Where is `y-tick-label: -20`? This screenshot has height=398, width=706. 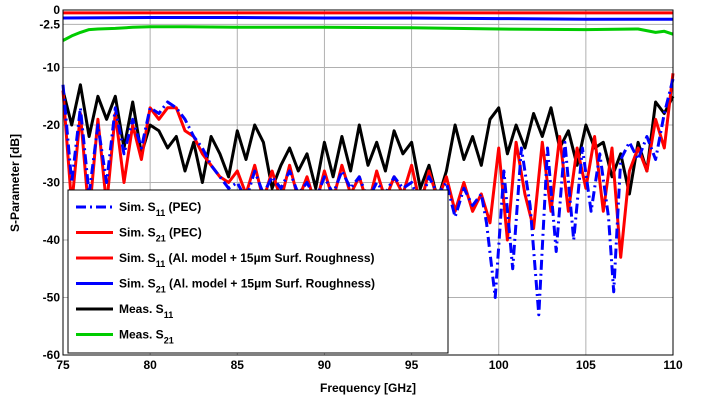
y-tick-label: -20 is located at coordinates (52, 125).